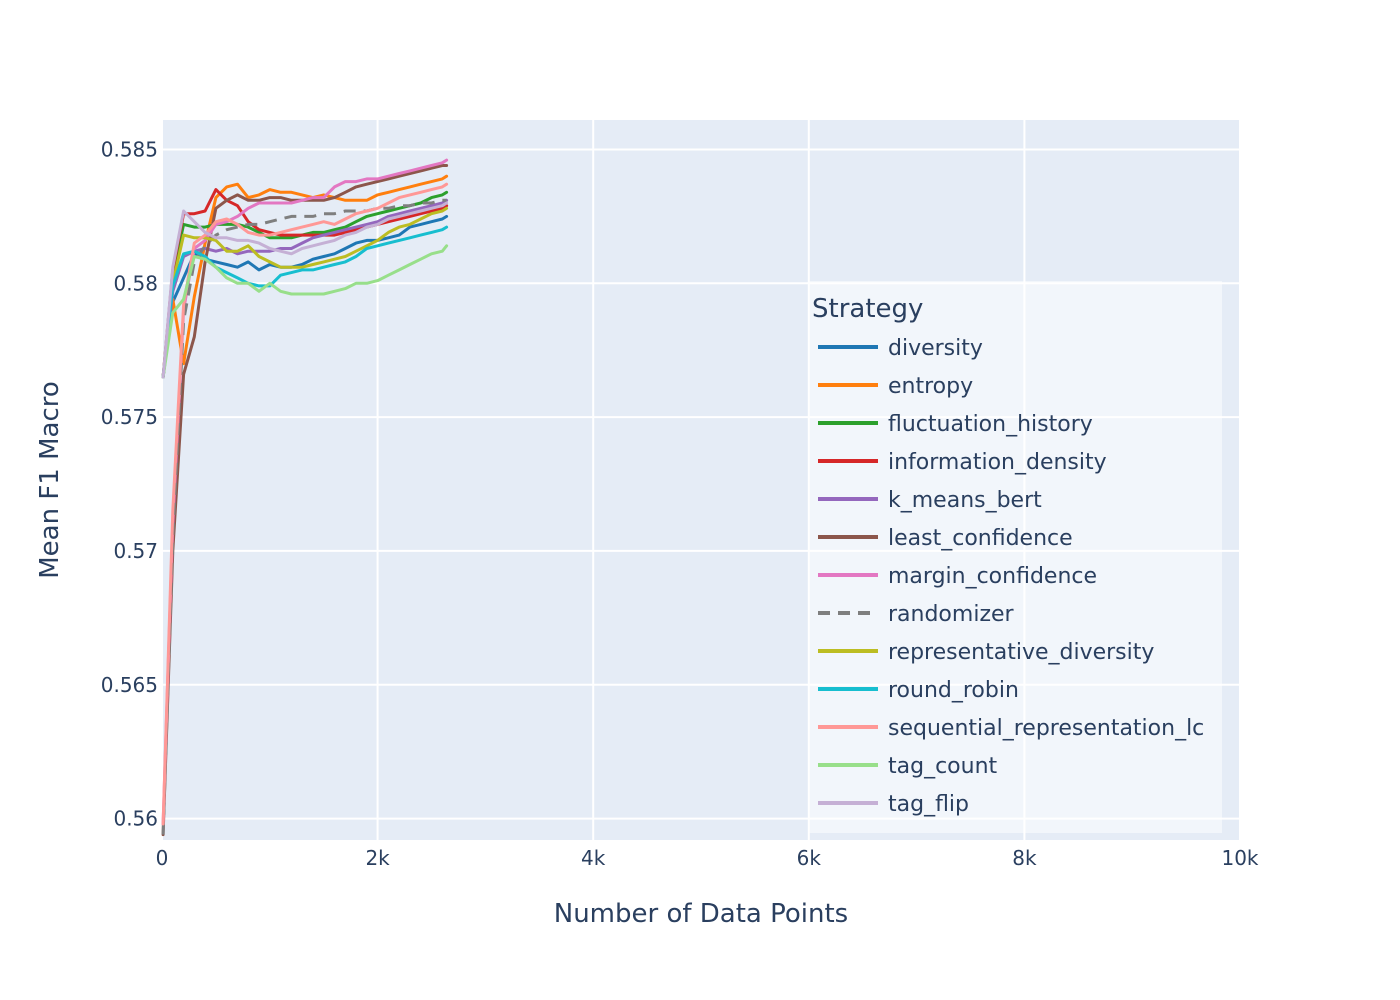 This screenshot has height=1000, width=1400. Describe the element at coordinates (1021, 652) in the screenshot. I see `legend-label: representative_diversity` at that location.